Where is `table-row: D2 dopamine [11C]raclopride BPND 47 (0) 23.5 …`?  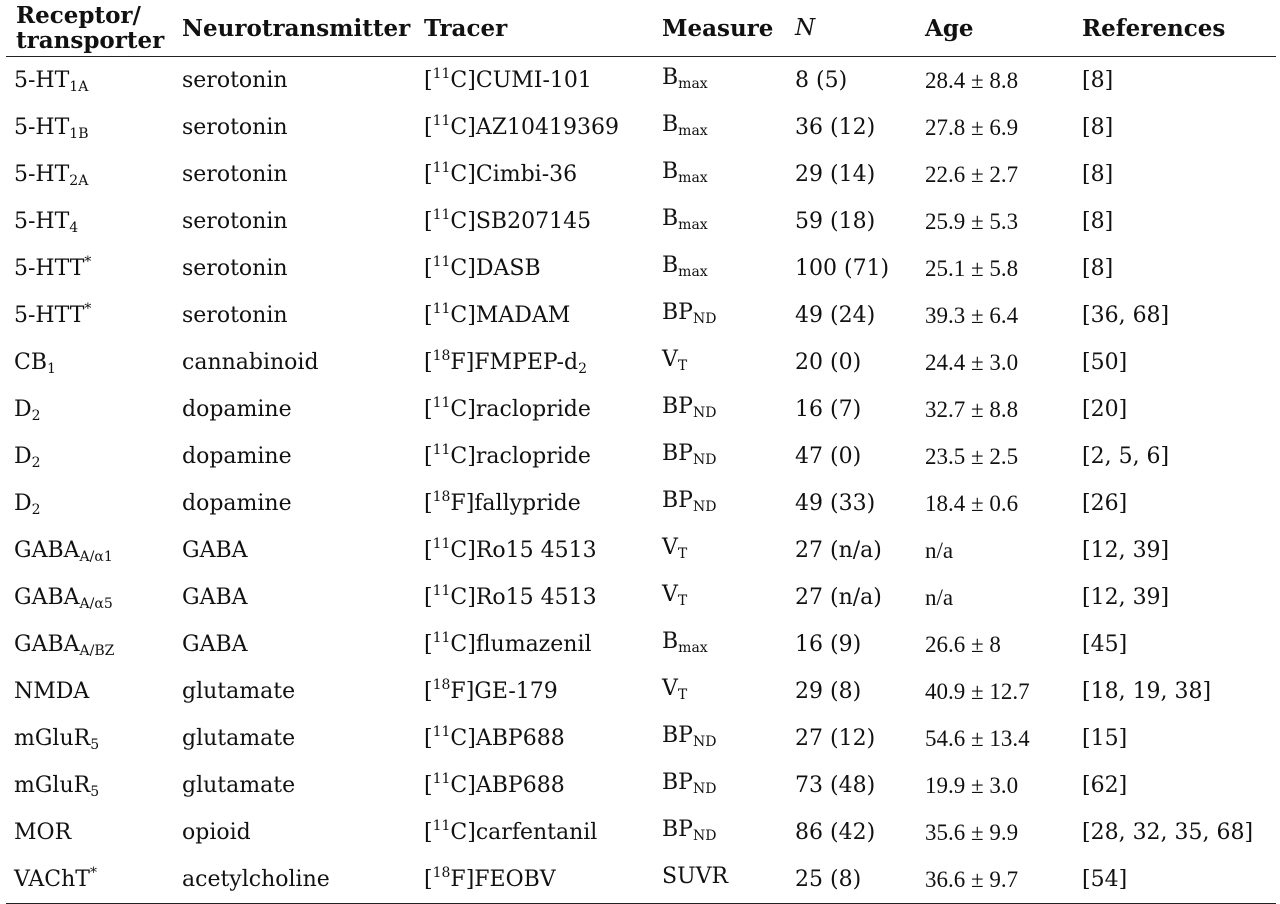
table-row: D2 dopamine [11C]raclopride BPND 47 (0) 23.5 … is located at coordinates (641, 456).